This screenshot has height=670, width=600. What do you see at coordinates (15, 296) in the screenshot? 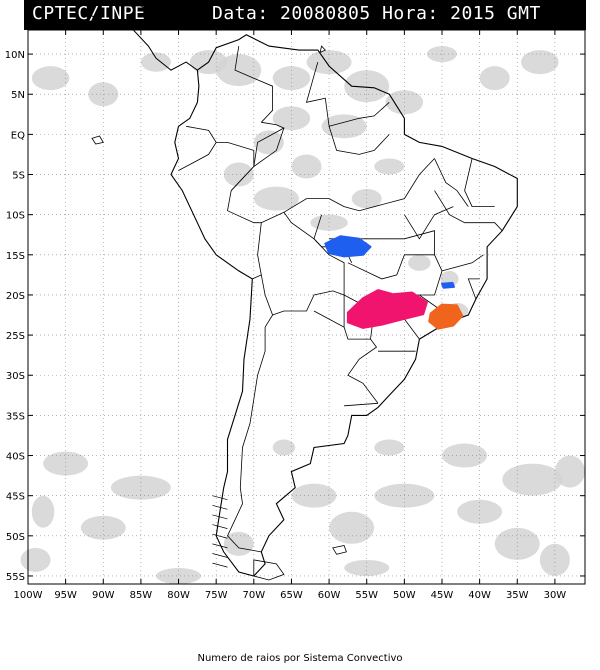
I see `lat-label-20S: 20S` at bounding box center [15, 296].